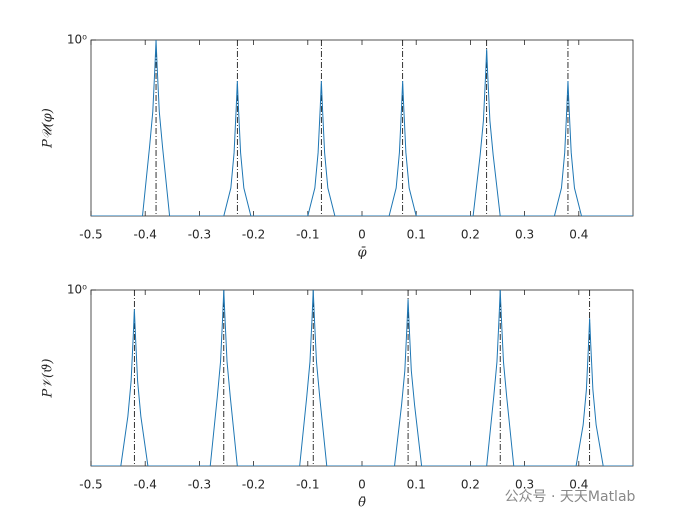 The image size is (700, 525). Describe the element at coordinates (48, 128) in the screenshot. I see `y-axis-label: P𝒰(φ)` at that location.